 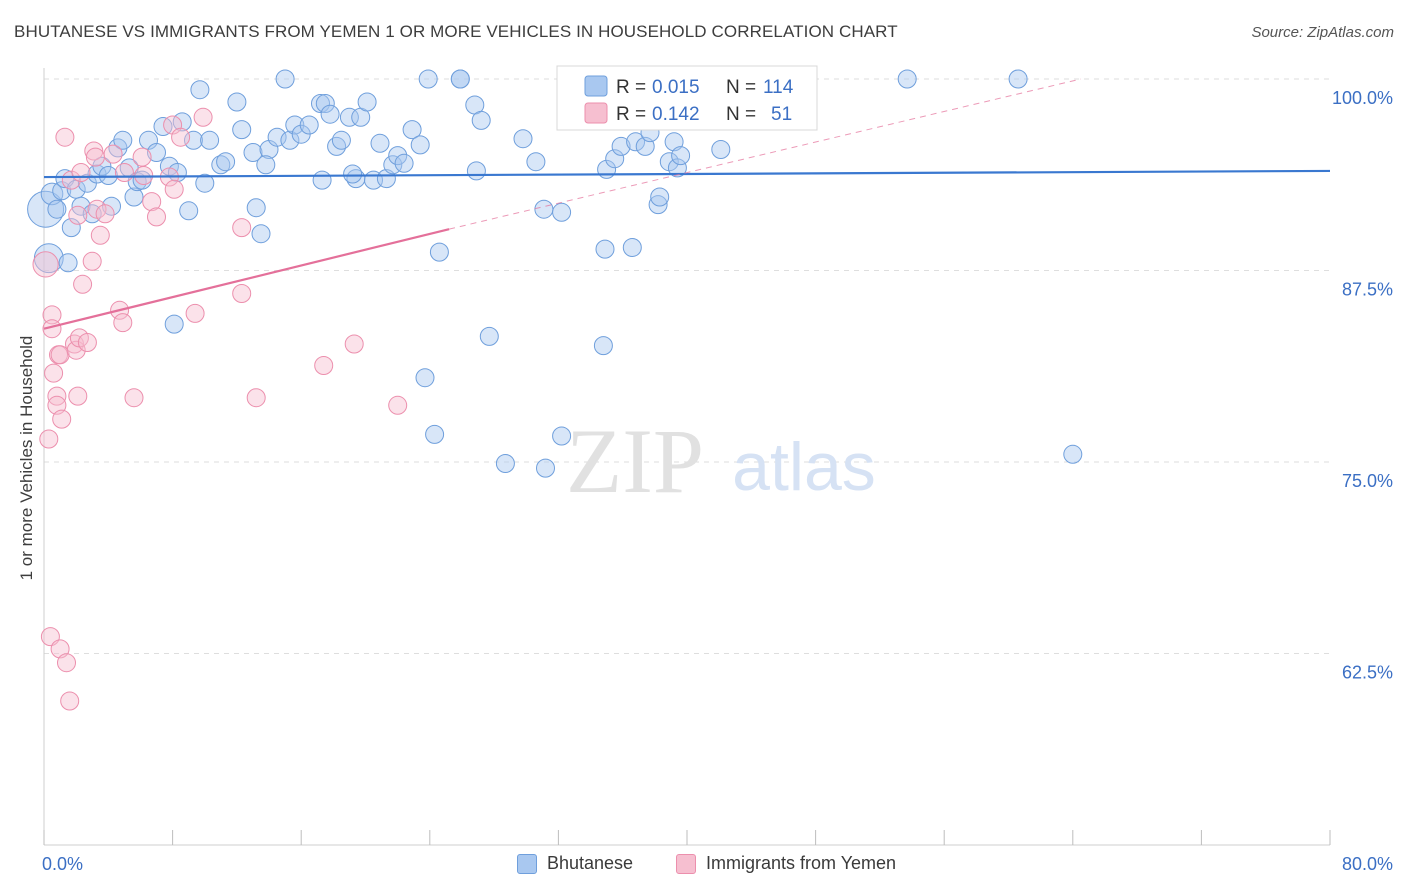 I want to click on watermark-zip: ZIP, so click(x=635, y=461).